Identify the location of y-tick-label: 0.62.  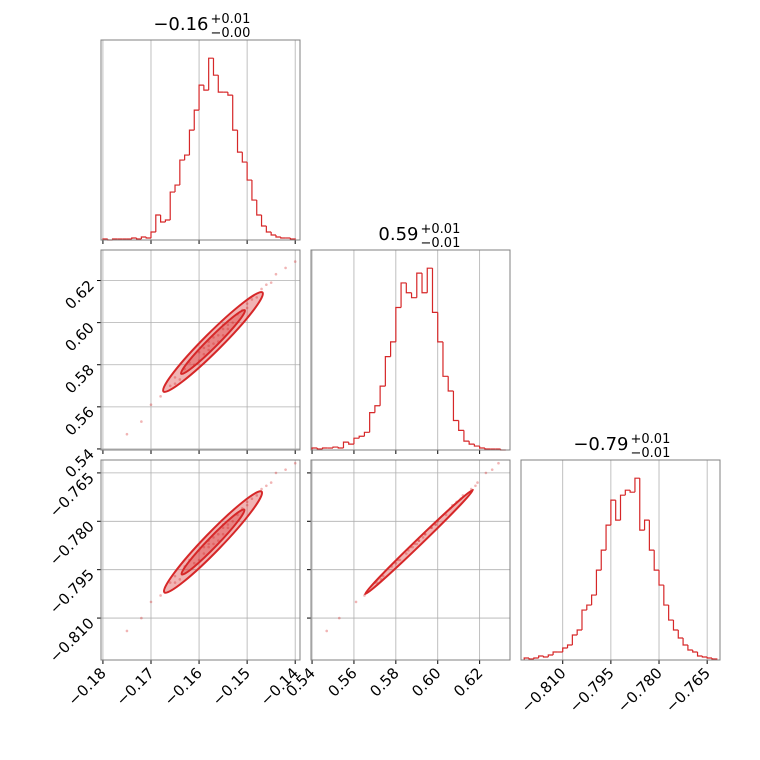
(79, 295).